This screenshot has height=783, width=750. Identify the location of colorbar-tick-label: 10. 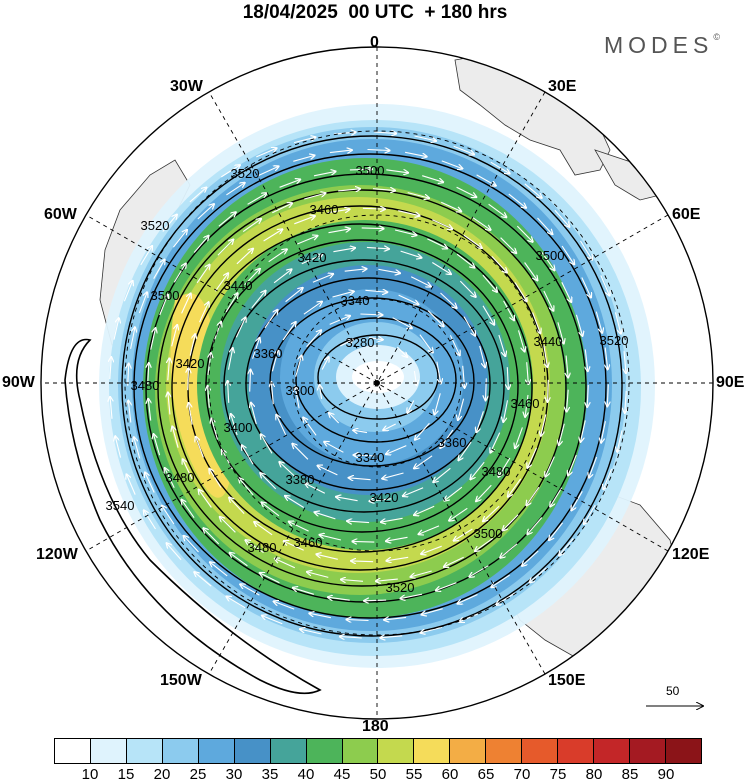
(90, 774).